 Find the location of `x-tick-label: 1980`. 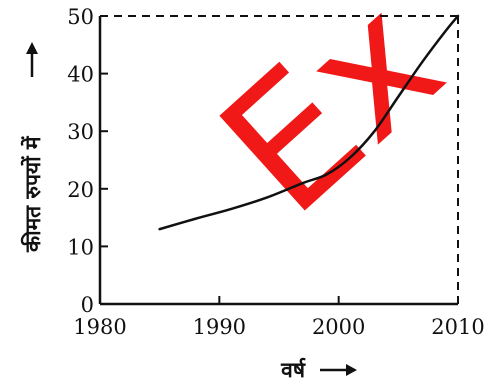

x-tick-label: 1980 is located at coordinates (99, 327).